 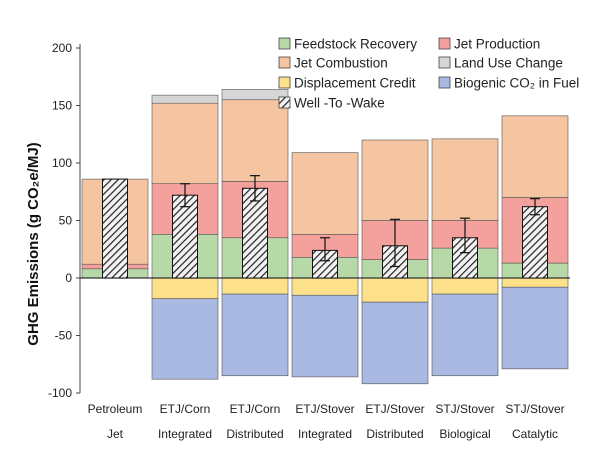 I want to click on category-label-6-line-0: STJ/Stover, so click(x=534, y=409).